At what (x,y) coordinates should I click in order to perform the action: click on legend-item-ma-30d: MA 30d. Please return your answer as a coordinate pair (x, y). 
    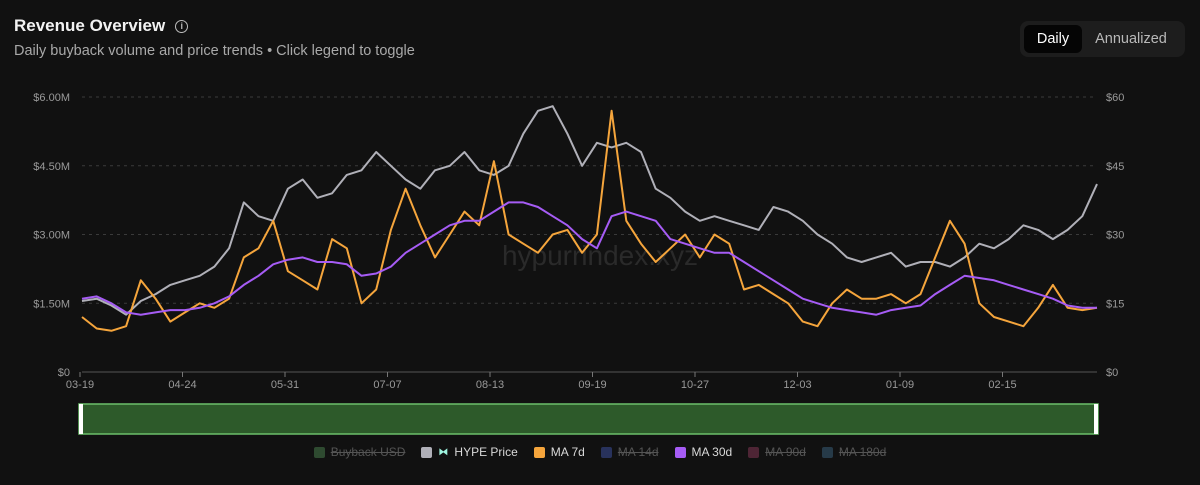
    Looking at the image, I should click on (703, 452).